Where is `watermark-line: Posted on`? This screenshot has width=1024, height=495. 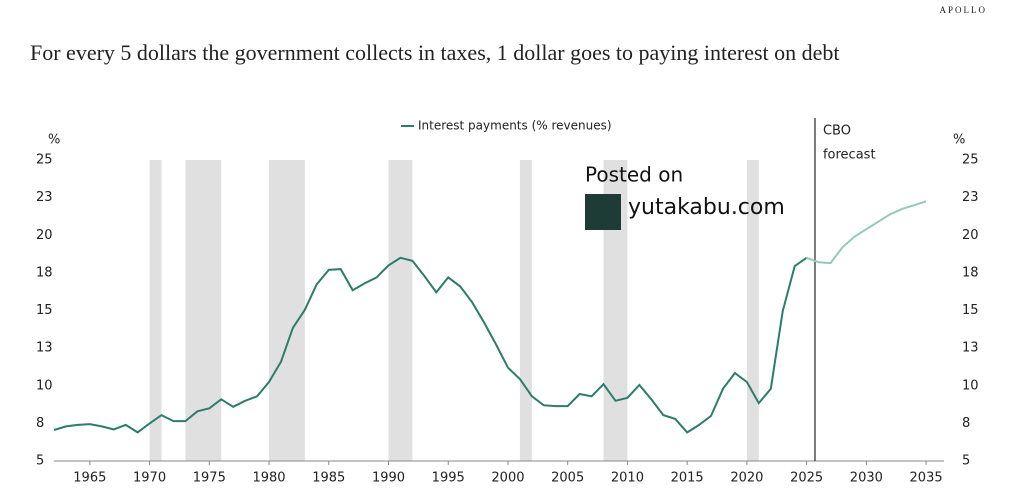
watermark-line: Posted on is located at coordinates (634, 175).